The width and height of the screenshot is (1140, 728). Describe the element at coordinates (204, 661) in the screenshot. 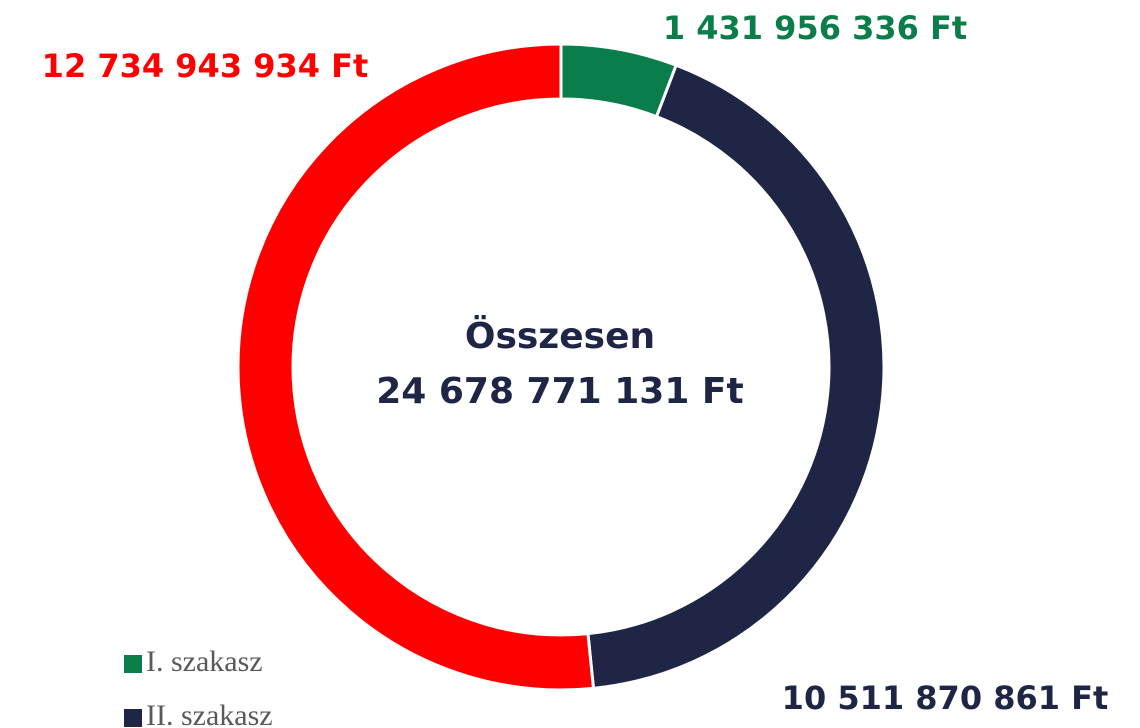

I see `legend-label: I. szakasz` at that location.